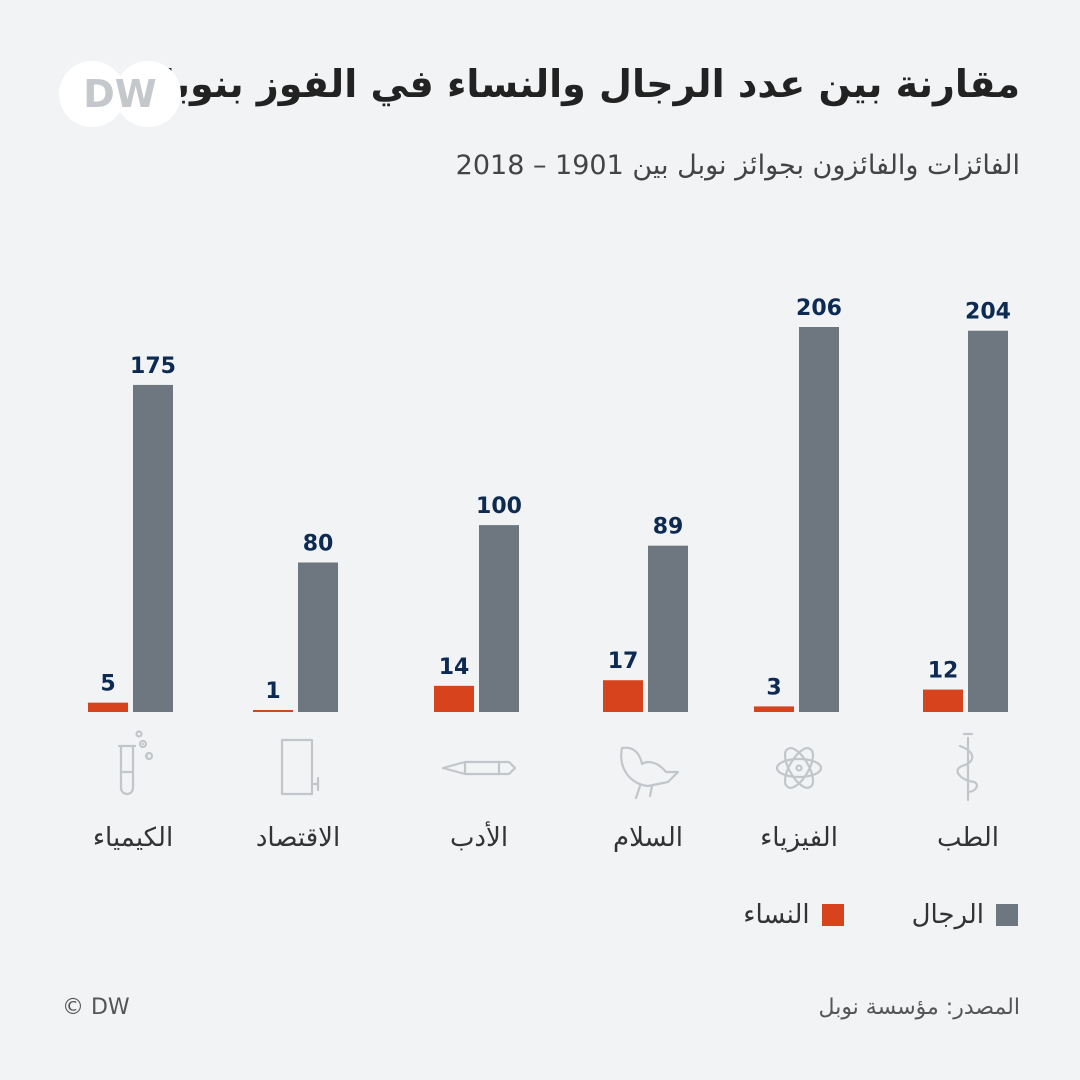 Image resolution: width=1080 pixels, height=1080 pixels. What do you see at coordinates (648, 838) in the screenshot?
I see `category-label-2: السلام` at bounding box center [648, 838].